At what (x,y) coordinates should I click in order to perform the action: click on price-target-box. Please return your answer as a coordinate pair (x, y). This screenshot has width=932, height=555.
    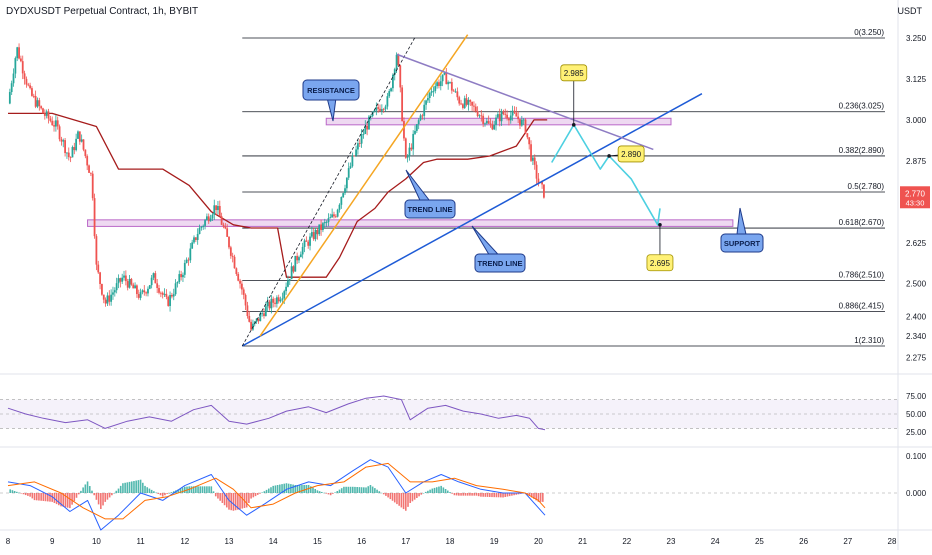
    Looking at the image, I should click on (660, 263).